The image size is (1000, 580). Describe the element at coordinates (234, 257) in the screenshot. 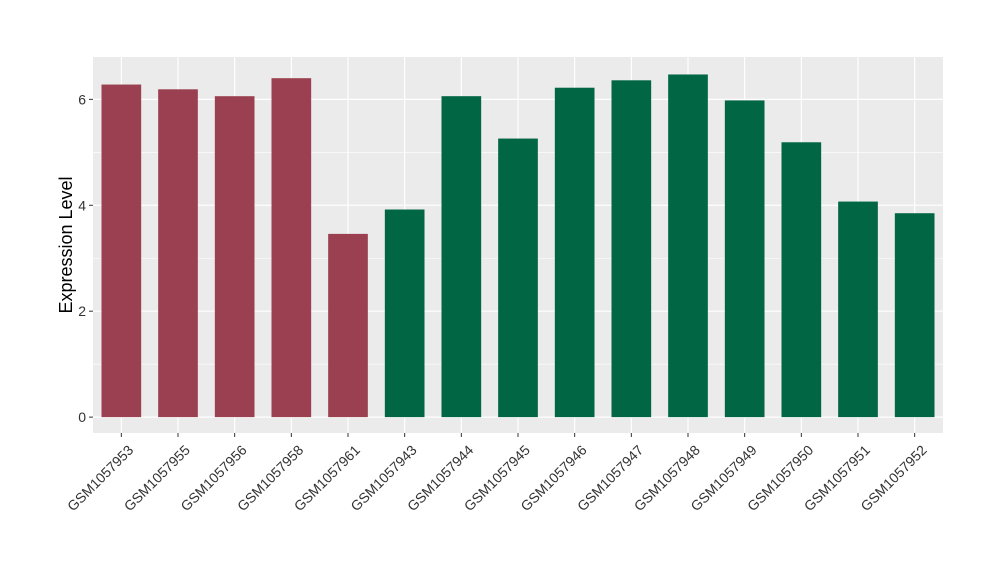

I see `bar-GSM1057956` at that location.